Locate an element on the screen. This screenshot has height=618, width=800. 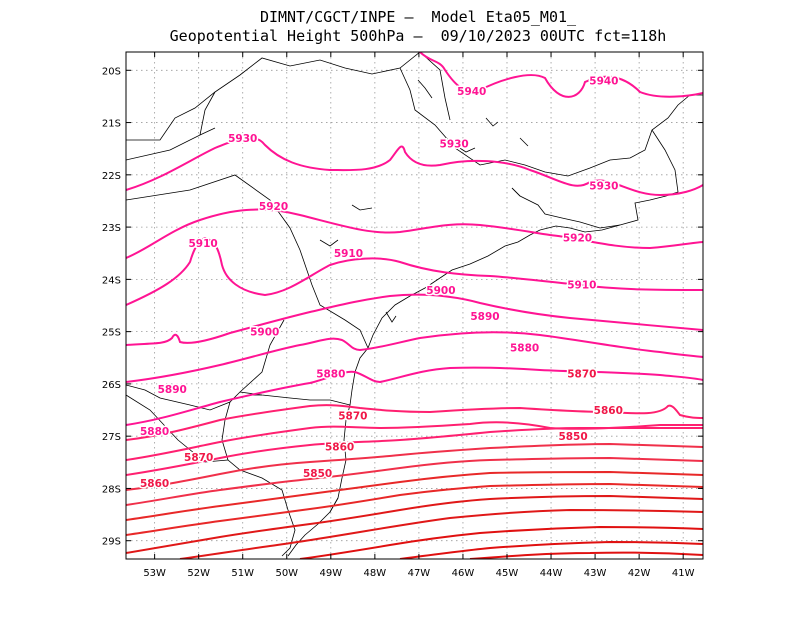
lon-tick-label: 50W is located at coordinates (286, 573).